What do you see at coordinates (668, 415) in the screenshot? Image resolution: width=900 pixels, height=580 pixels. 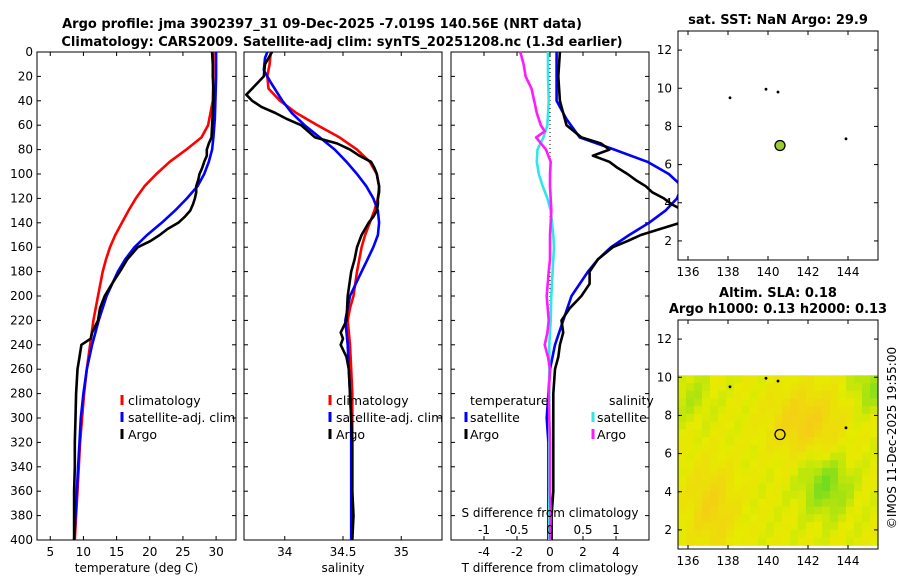 I see `map-y-tick-label: 8` at bounding box center [668, 415].